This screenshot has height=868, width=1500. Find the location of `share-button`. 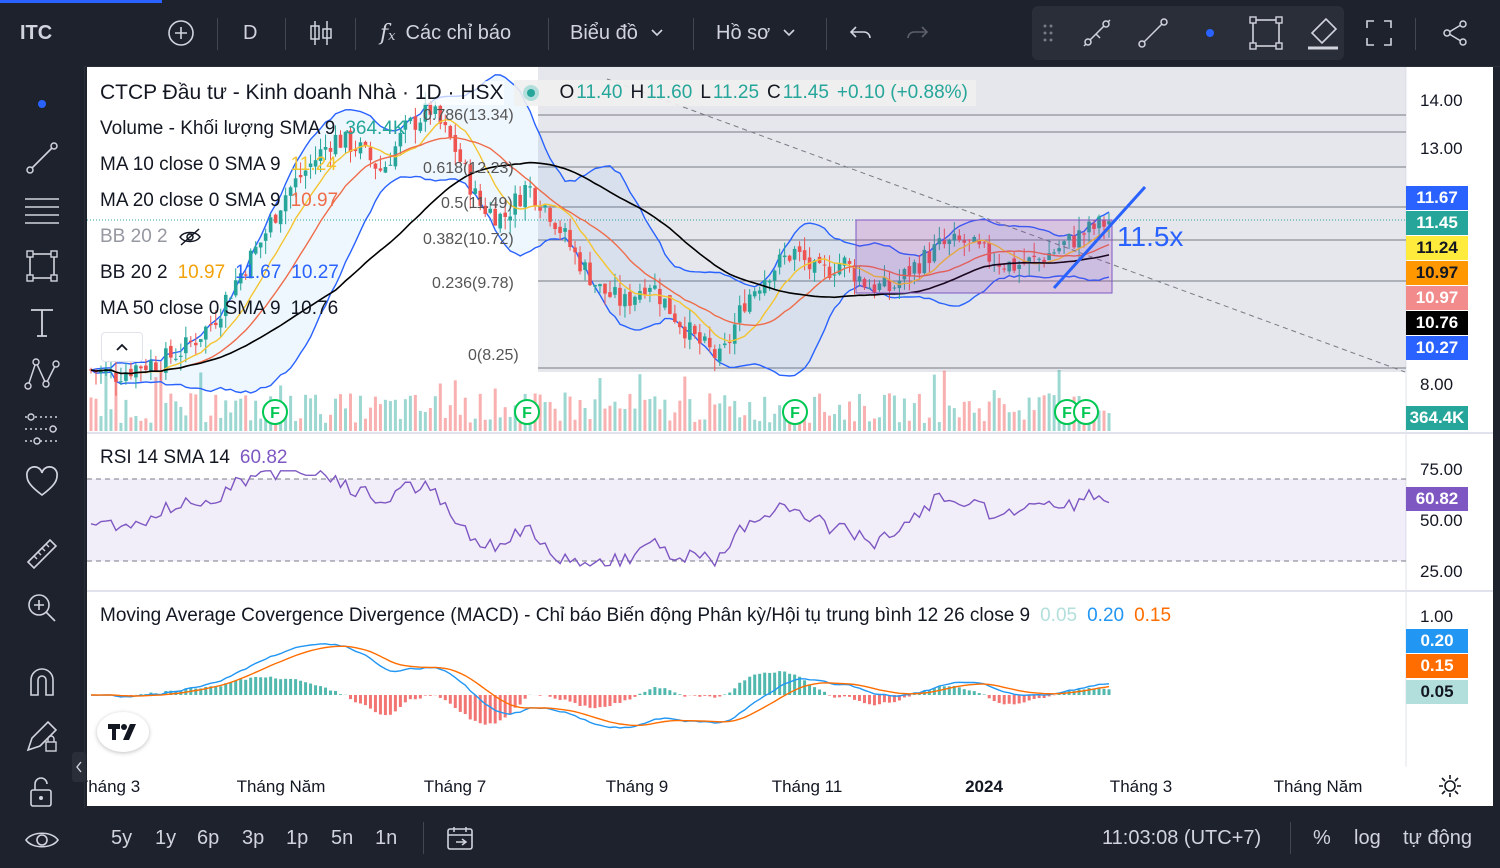

share-button is located at coordinates (1456, 33).